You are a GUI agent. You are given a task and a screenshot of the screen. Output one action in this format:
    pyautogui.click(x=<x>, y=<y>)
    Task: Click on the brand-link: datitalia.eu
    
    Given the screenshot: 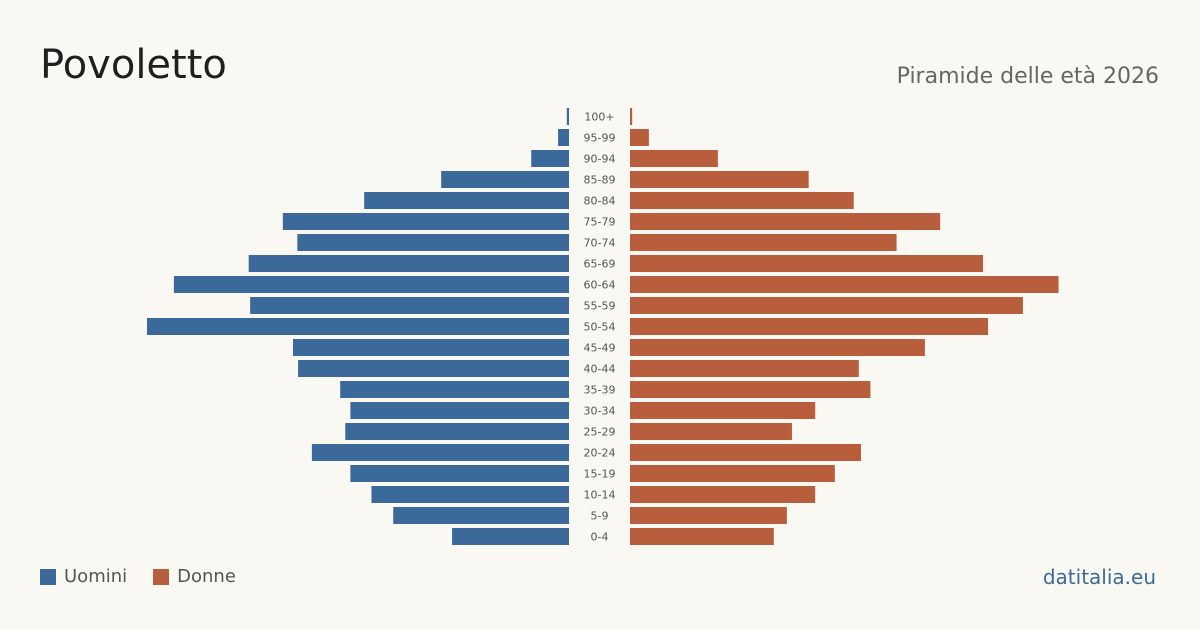 What is the action you would take?
    pyautogui.click(x=1099, y=577)
    